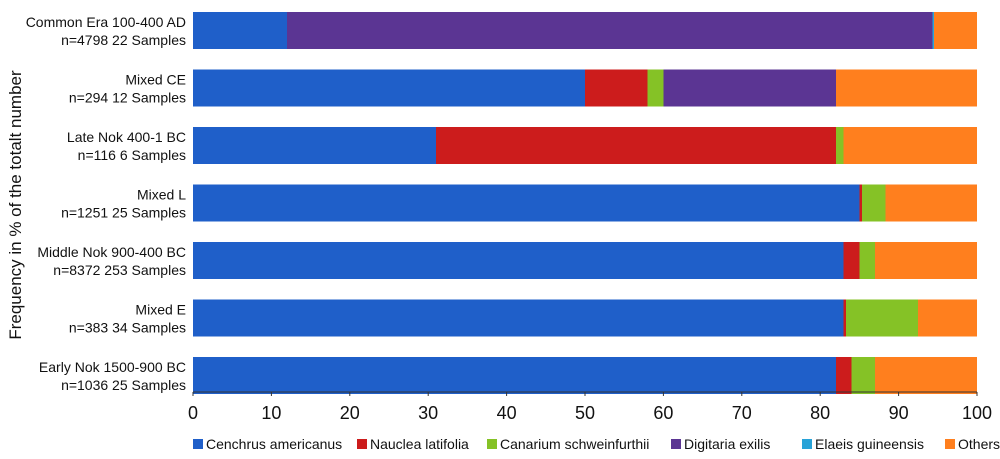 The height and width of the screenshot is (459, 1000). Describe the element at coordinates (574, 444) in the screenshot. I see `legend-label: Canarium schweinfurthii` at that location.